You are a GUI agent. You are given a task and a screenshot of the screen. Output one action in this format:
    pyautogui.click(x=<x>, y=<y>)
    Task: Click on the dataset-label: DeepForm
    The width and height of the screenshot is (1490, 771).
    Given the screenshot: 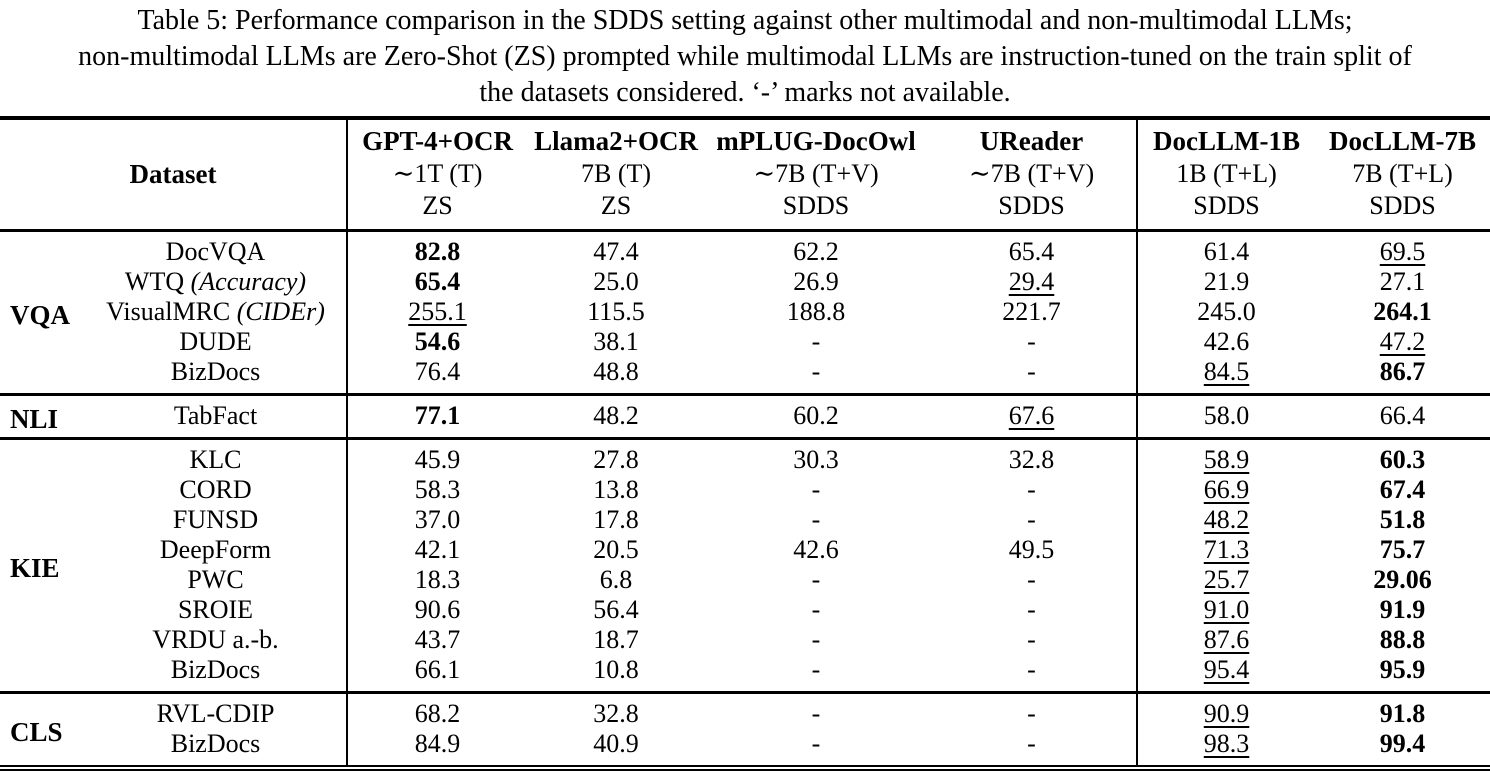 What is the action you would take?
    pyautogui.click(x=215, y=549)
    